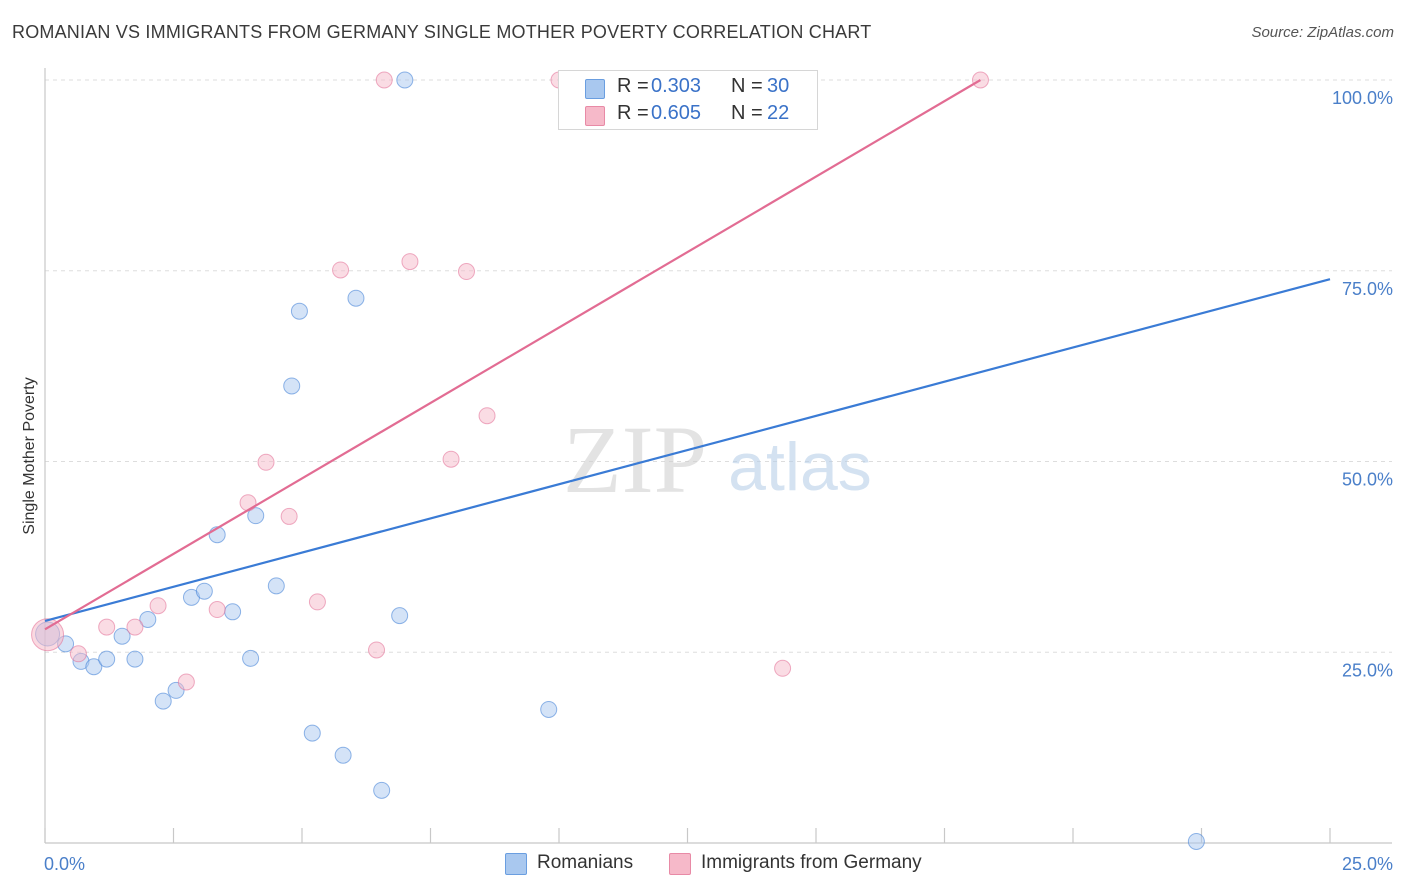 The width and height of the screenshot is (1406, 892). I want to click on legend-swatch-romanians, so click(595, 89).